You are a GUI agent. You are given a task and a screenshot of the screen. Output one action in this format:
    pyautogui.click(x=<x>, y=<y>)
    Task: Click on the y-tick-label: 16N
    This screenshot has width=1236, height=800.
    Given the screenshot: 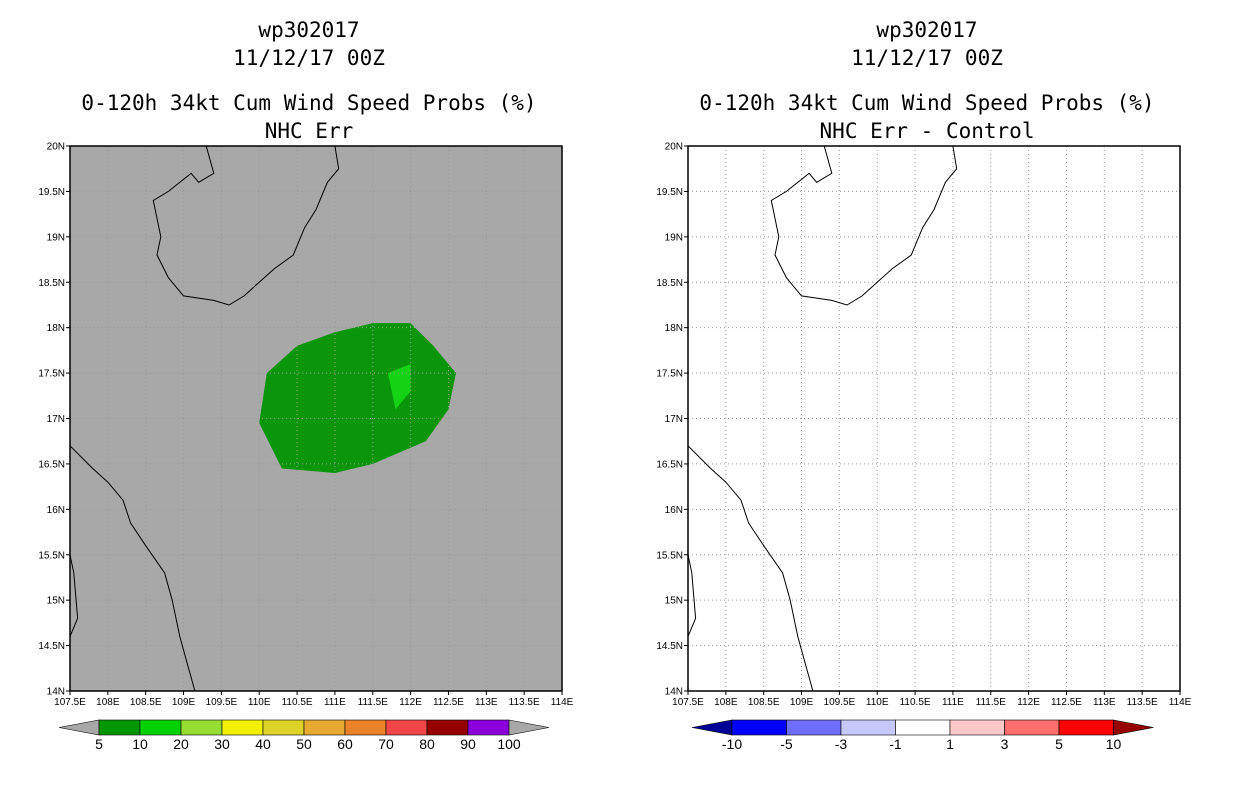 What is the action you would take?
    pyautogui.click(x=674, y=510)
    